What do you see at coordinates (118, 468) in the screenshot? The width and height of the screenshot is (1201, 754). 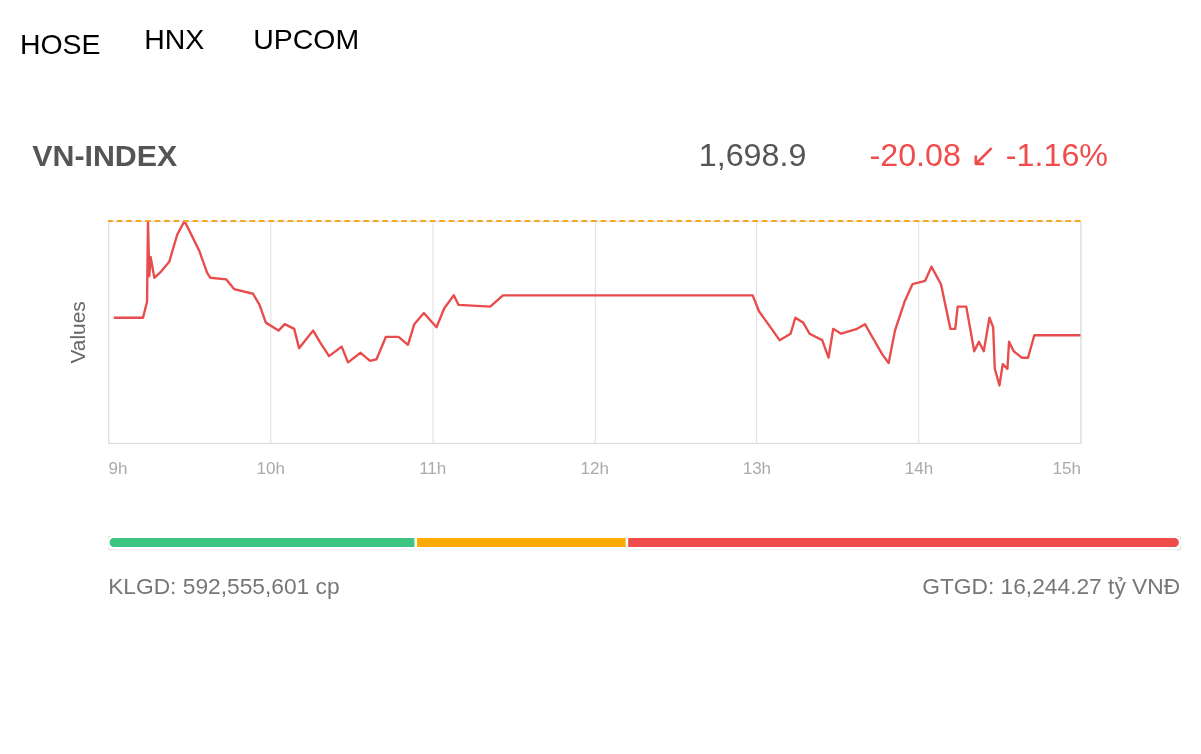 I see `x-tick-label: 9h` at bounding box center [118, 468].